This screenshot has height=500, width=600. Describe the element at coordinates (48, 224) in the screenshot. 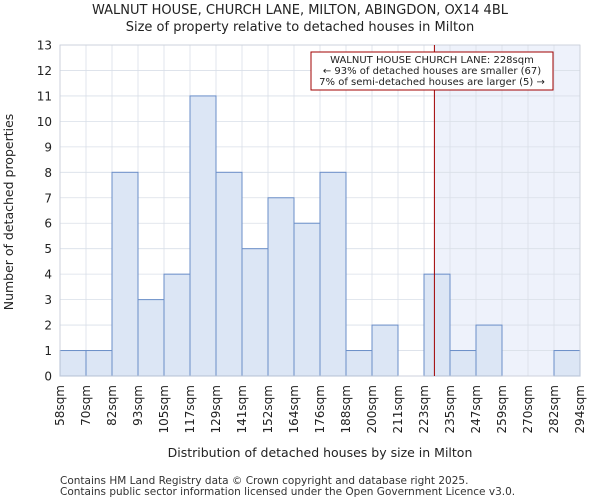

I see `y-tick-6: 6` at that location.